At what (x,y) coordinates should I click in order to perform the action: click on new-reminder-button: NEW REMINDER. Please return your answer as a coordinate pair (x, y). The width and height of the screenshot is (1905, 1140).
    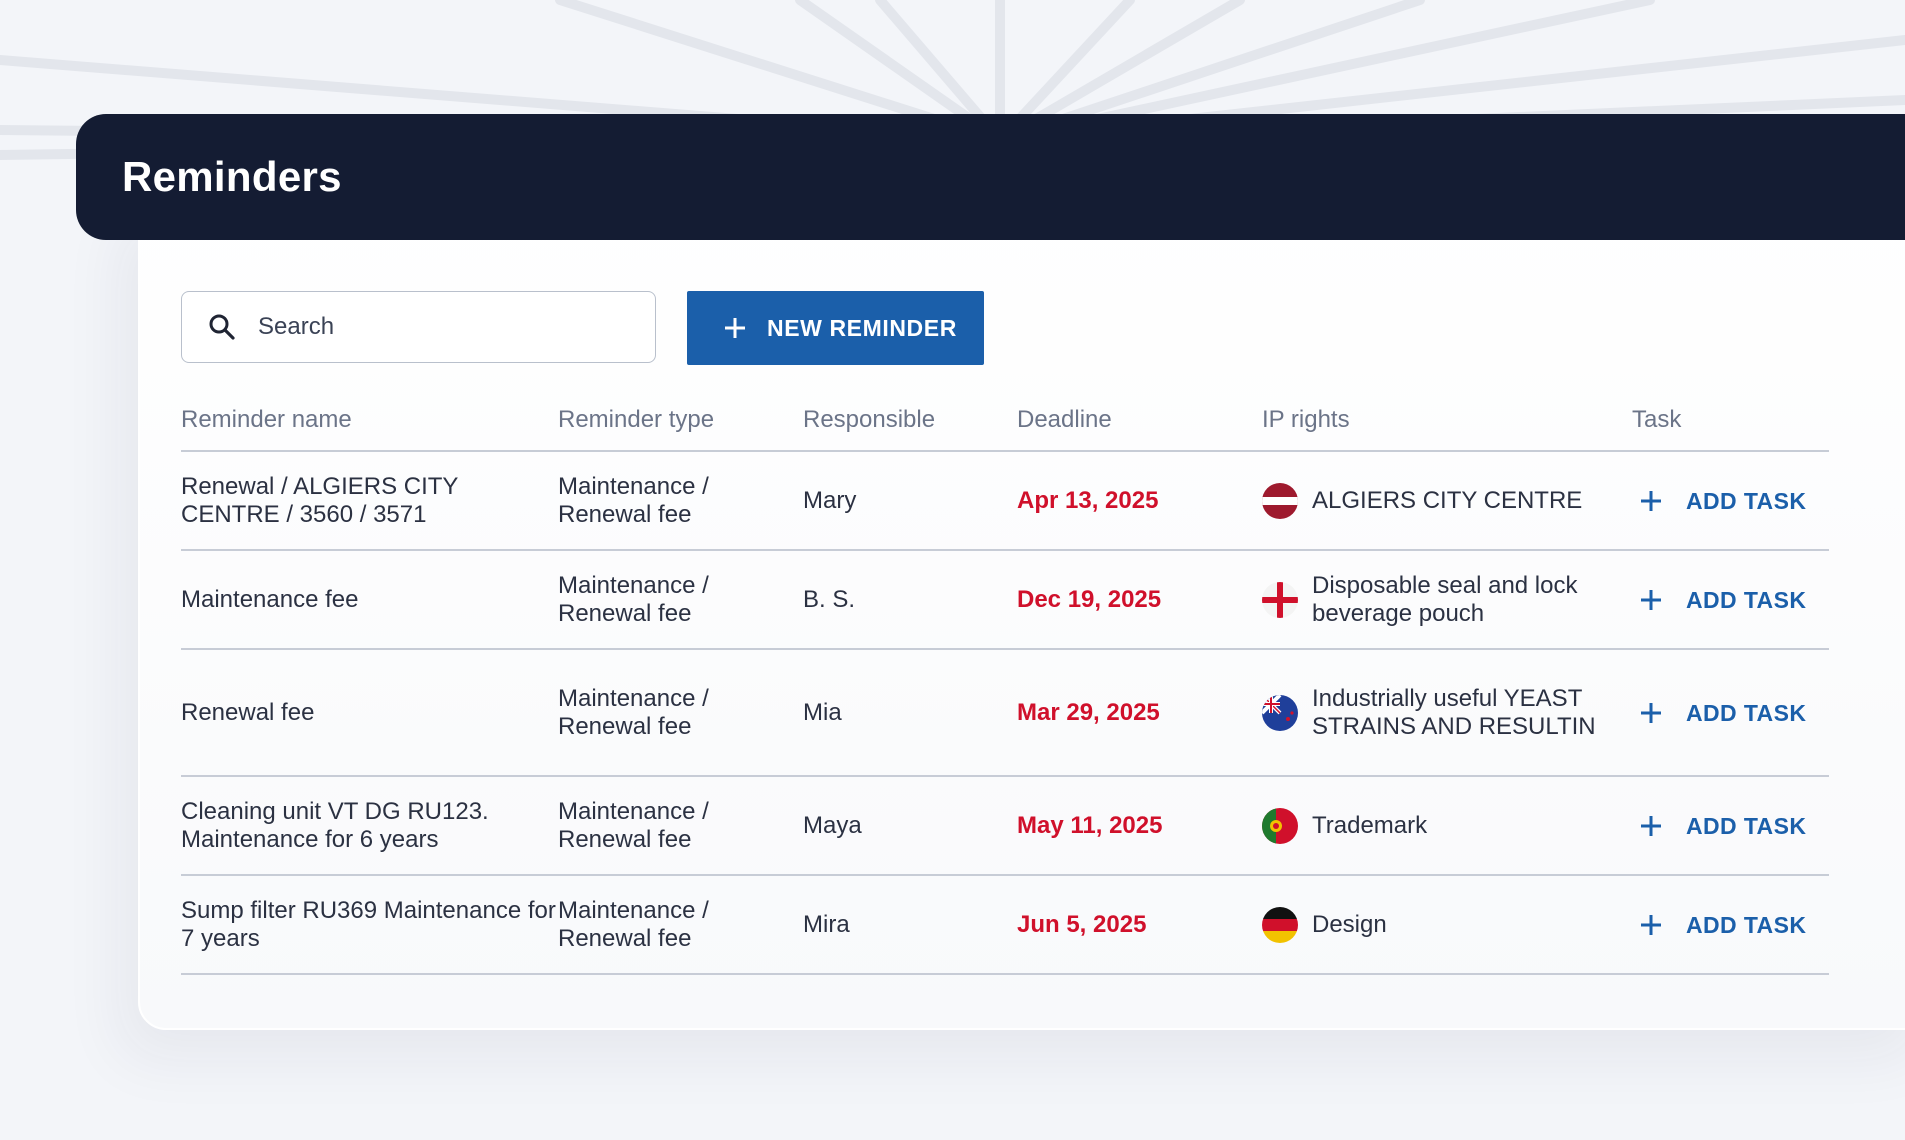
    Looking at the image, I should click on (835, 328).